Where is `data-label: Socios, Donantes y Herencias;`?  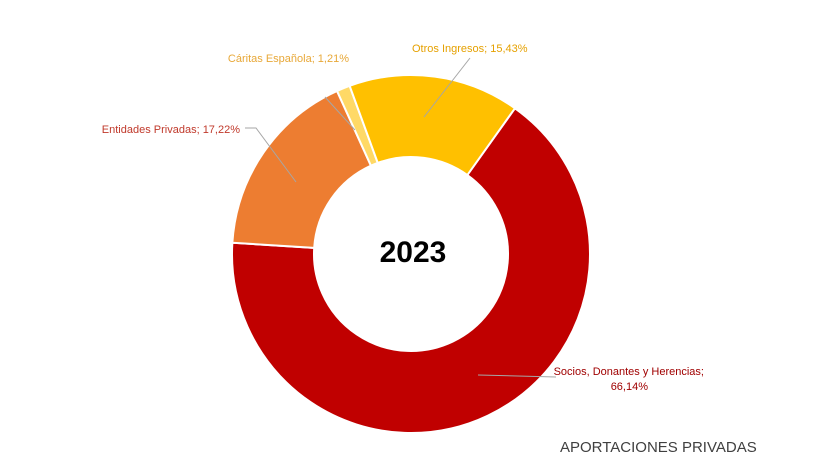
data-label: Socios, Donantes y Herencias; is located at coordinates (629, 372).